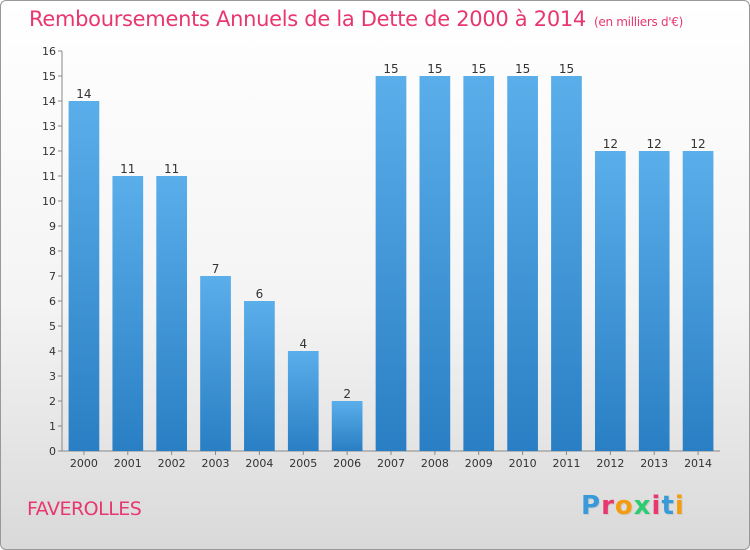 This screenshot has width=750, height=550. I want to click on logo-letter: t, so click(668, 506).